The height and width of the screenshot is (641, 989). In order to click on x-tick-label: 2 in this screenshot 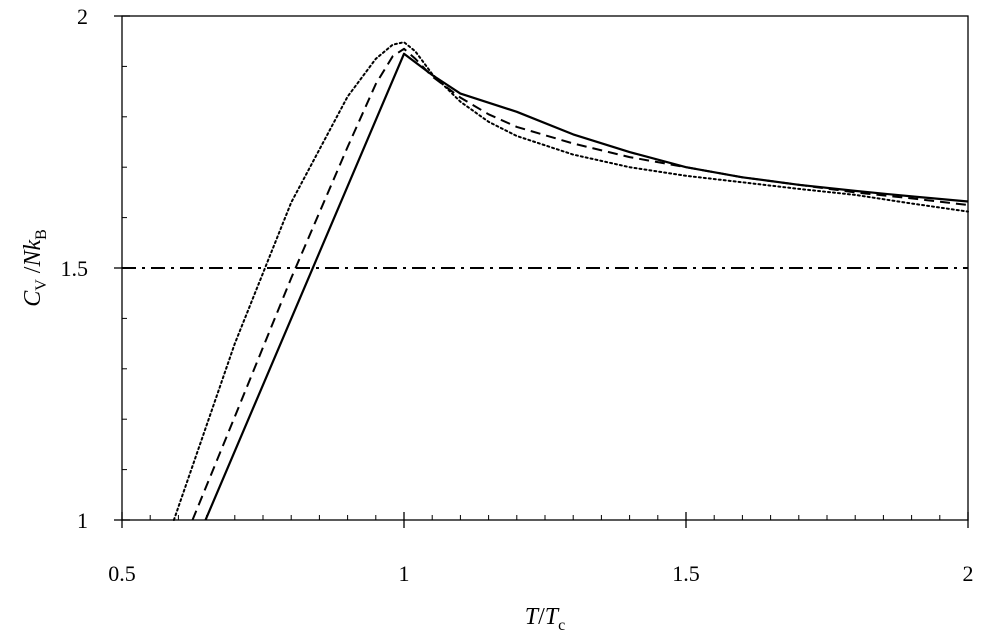, I will do `click(968, 573)`.